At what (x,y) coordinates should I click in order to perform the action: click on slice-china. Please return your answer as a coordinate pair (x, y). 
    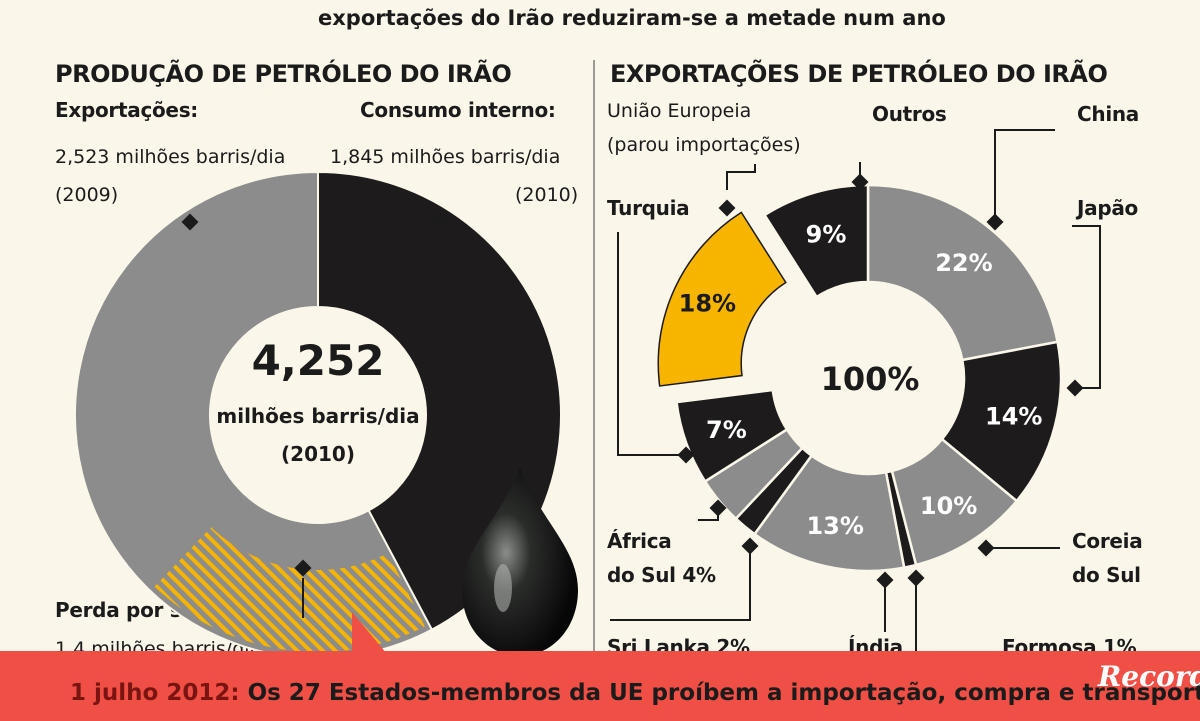
    Looking at the image, I should click on (963, 272).